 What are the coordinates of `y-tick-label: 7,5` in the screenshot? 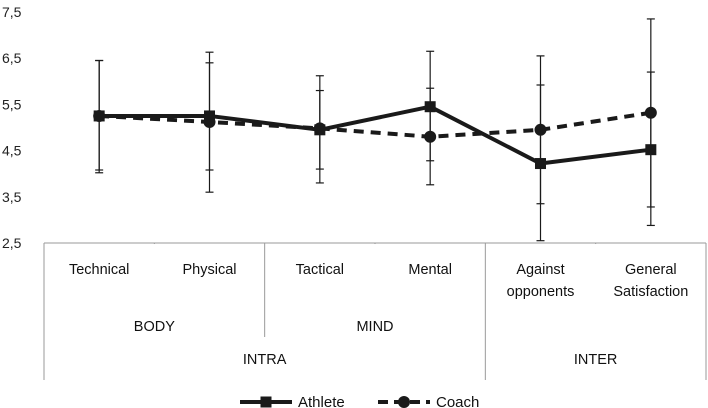 It's located at (12, 12).